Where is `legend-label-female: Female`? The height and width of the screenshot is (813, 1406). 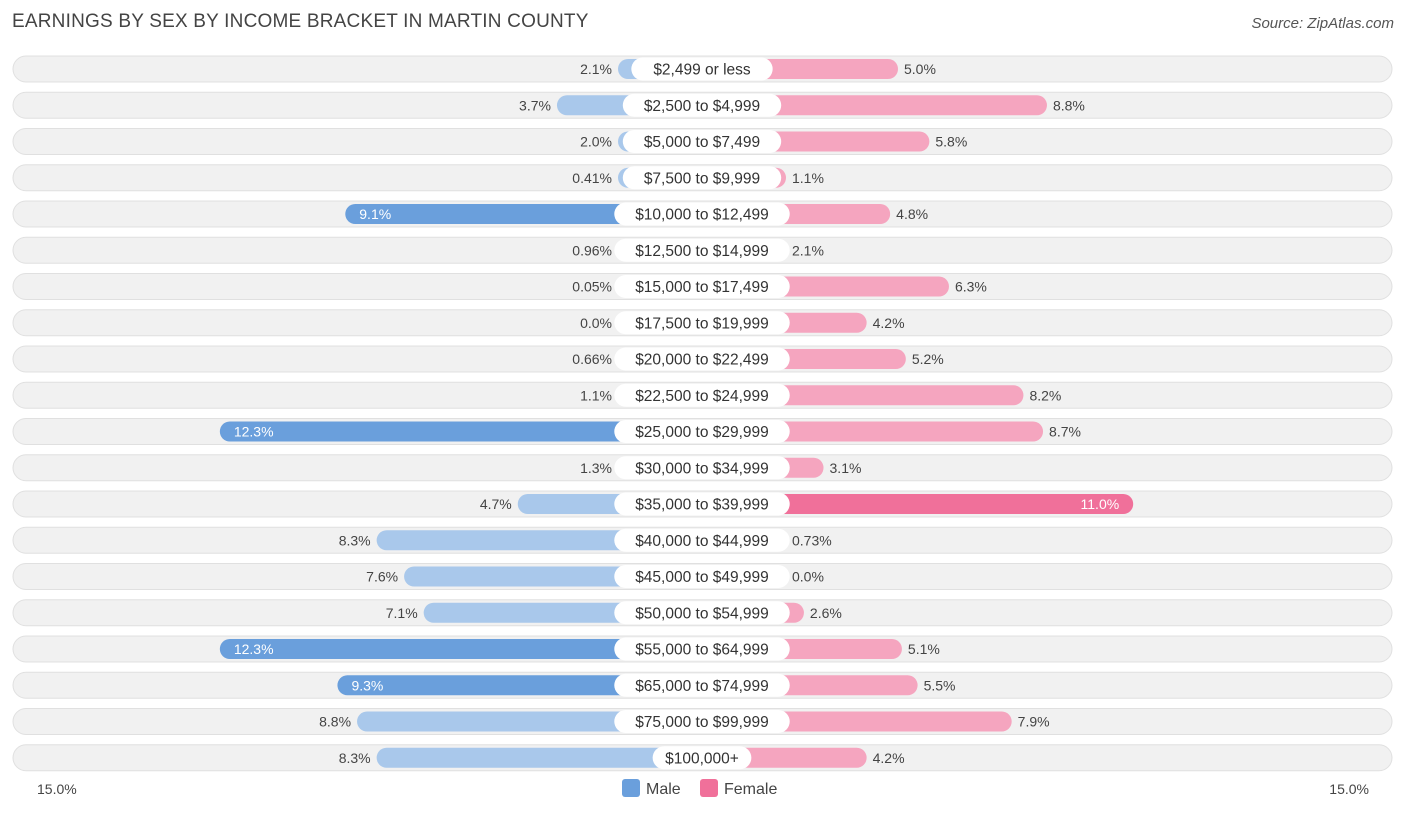
legend-label-female: Female is located at coordinates (750, 789).